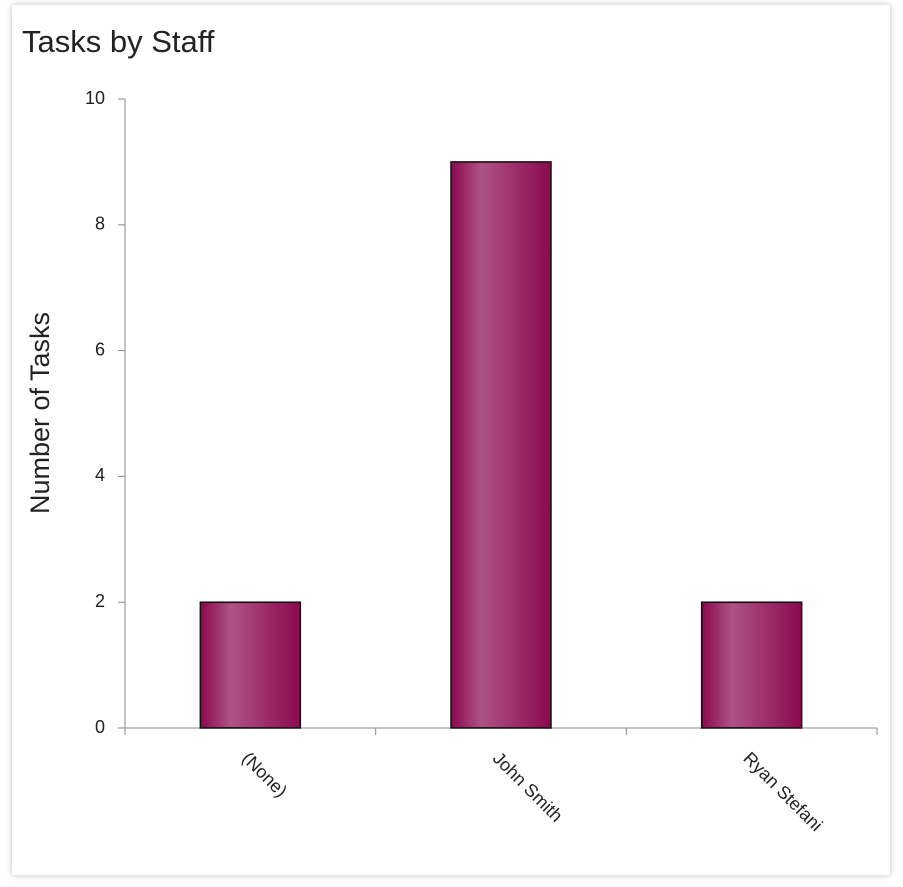 This screenshot has height=887, width=903. What do you see at coordinates (40, 413) in the screenshot?
I see `y-axis-label: Number of Tasks` at bounding box center [40, 413].